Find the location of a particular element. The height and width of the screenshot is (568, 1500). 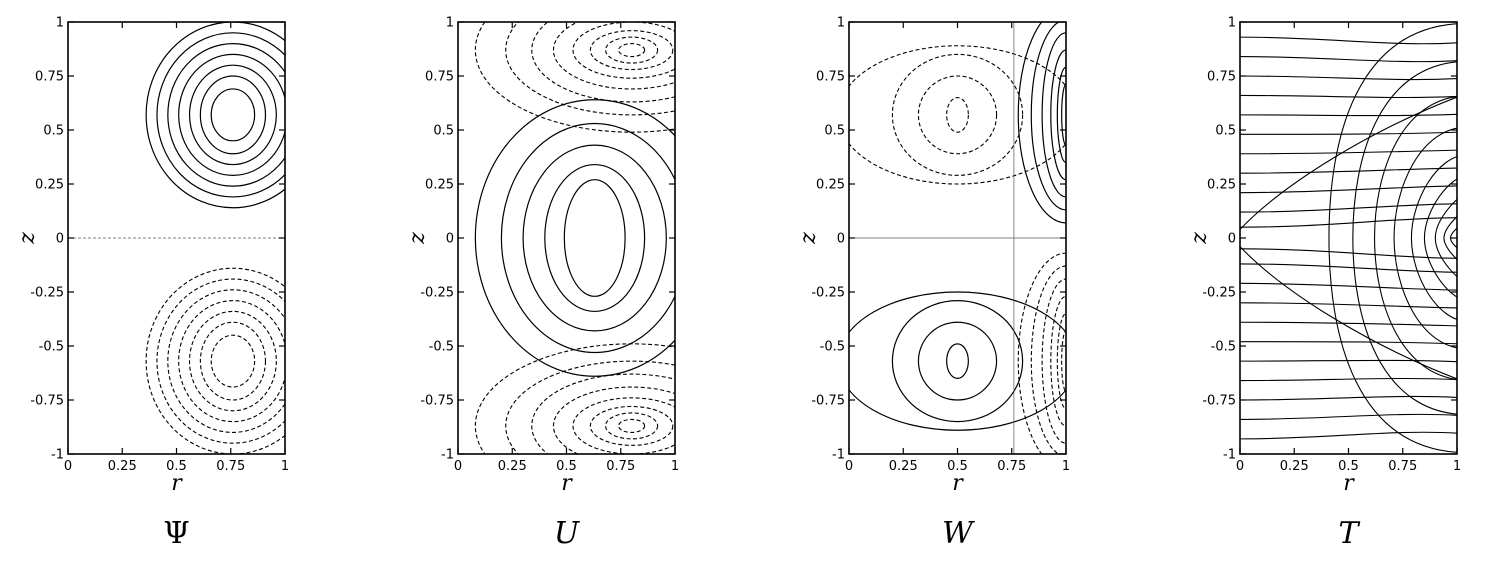

plot-frame is located at coordinates (566, 238).